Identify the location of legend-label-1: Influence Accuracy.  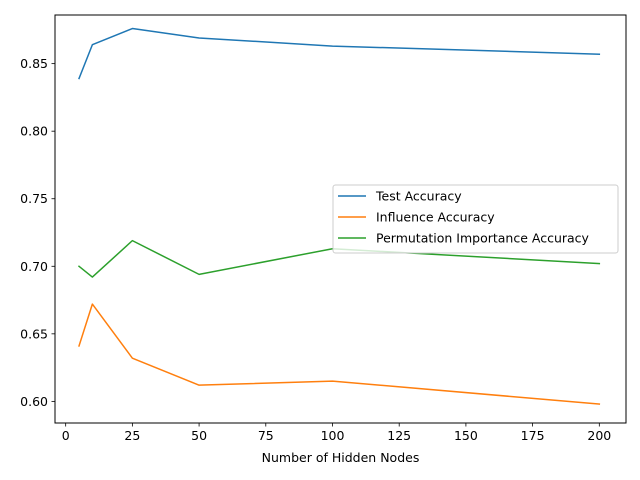
(435, 217).